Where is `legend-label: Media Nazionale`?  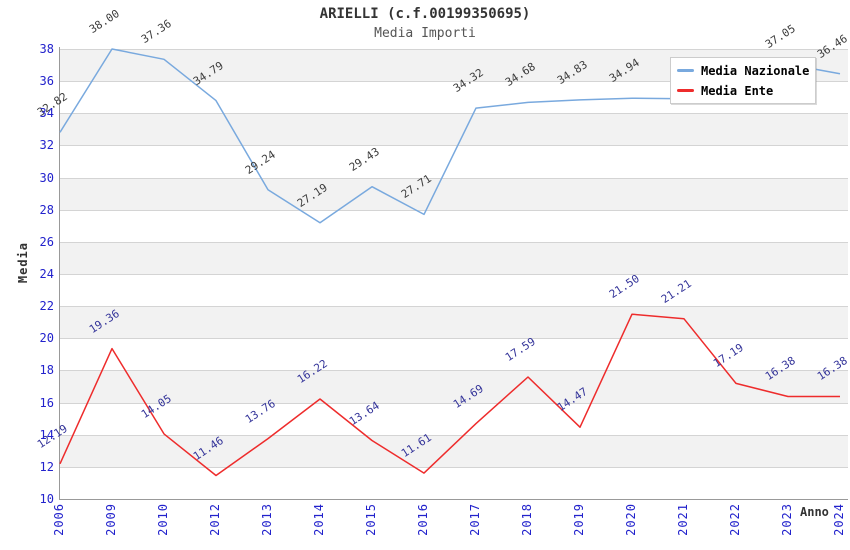 legend-label: Media Nazionale is located at coordinates (755, 70).